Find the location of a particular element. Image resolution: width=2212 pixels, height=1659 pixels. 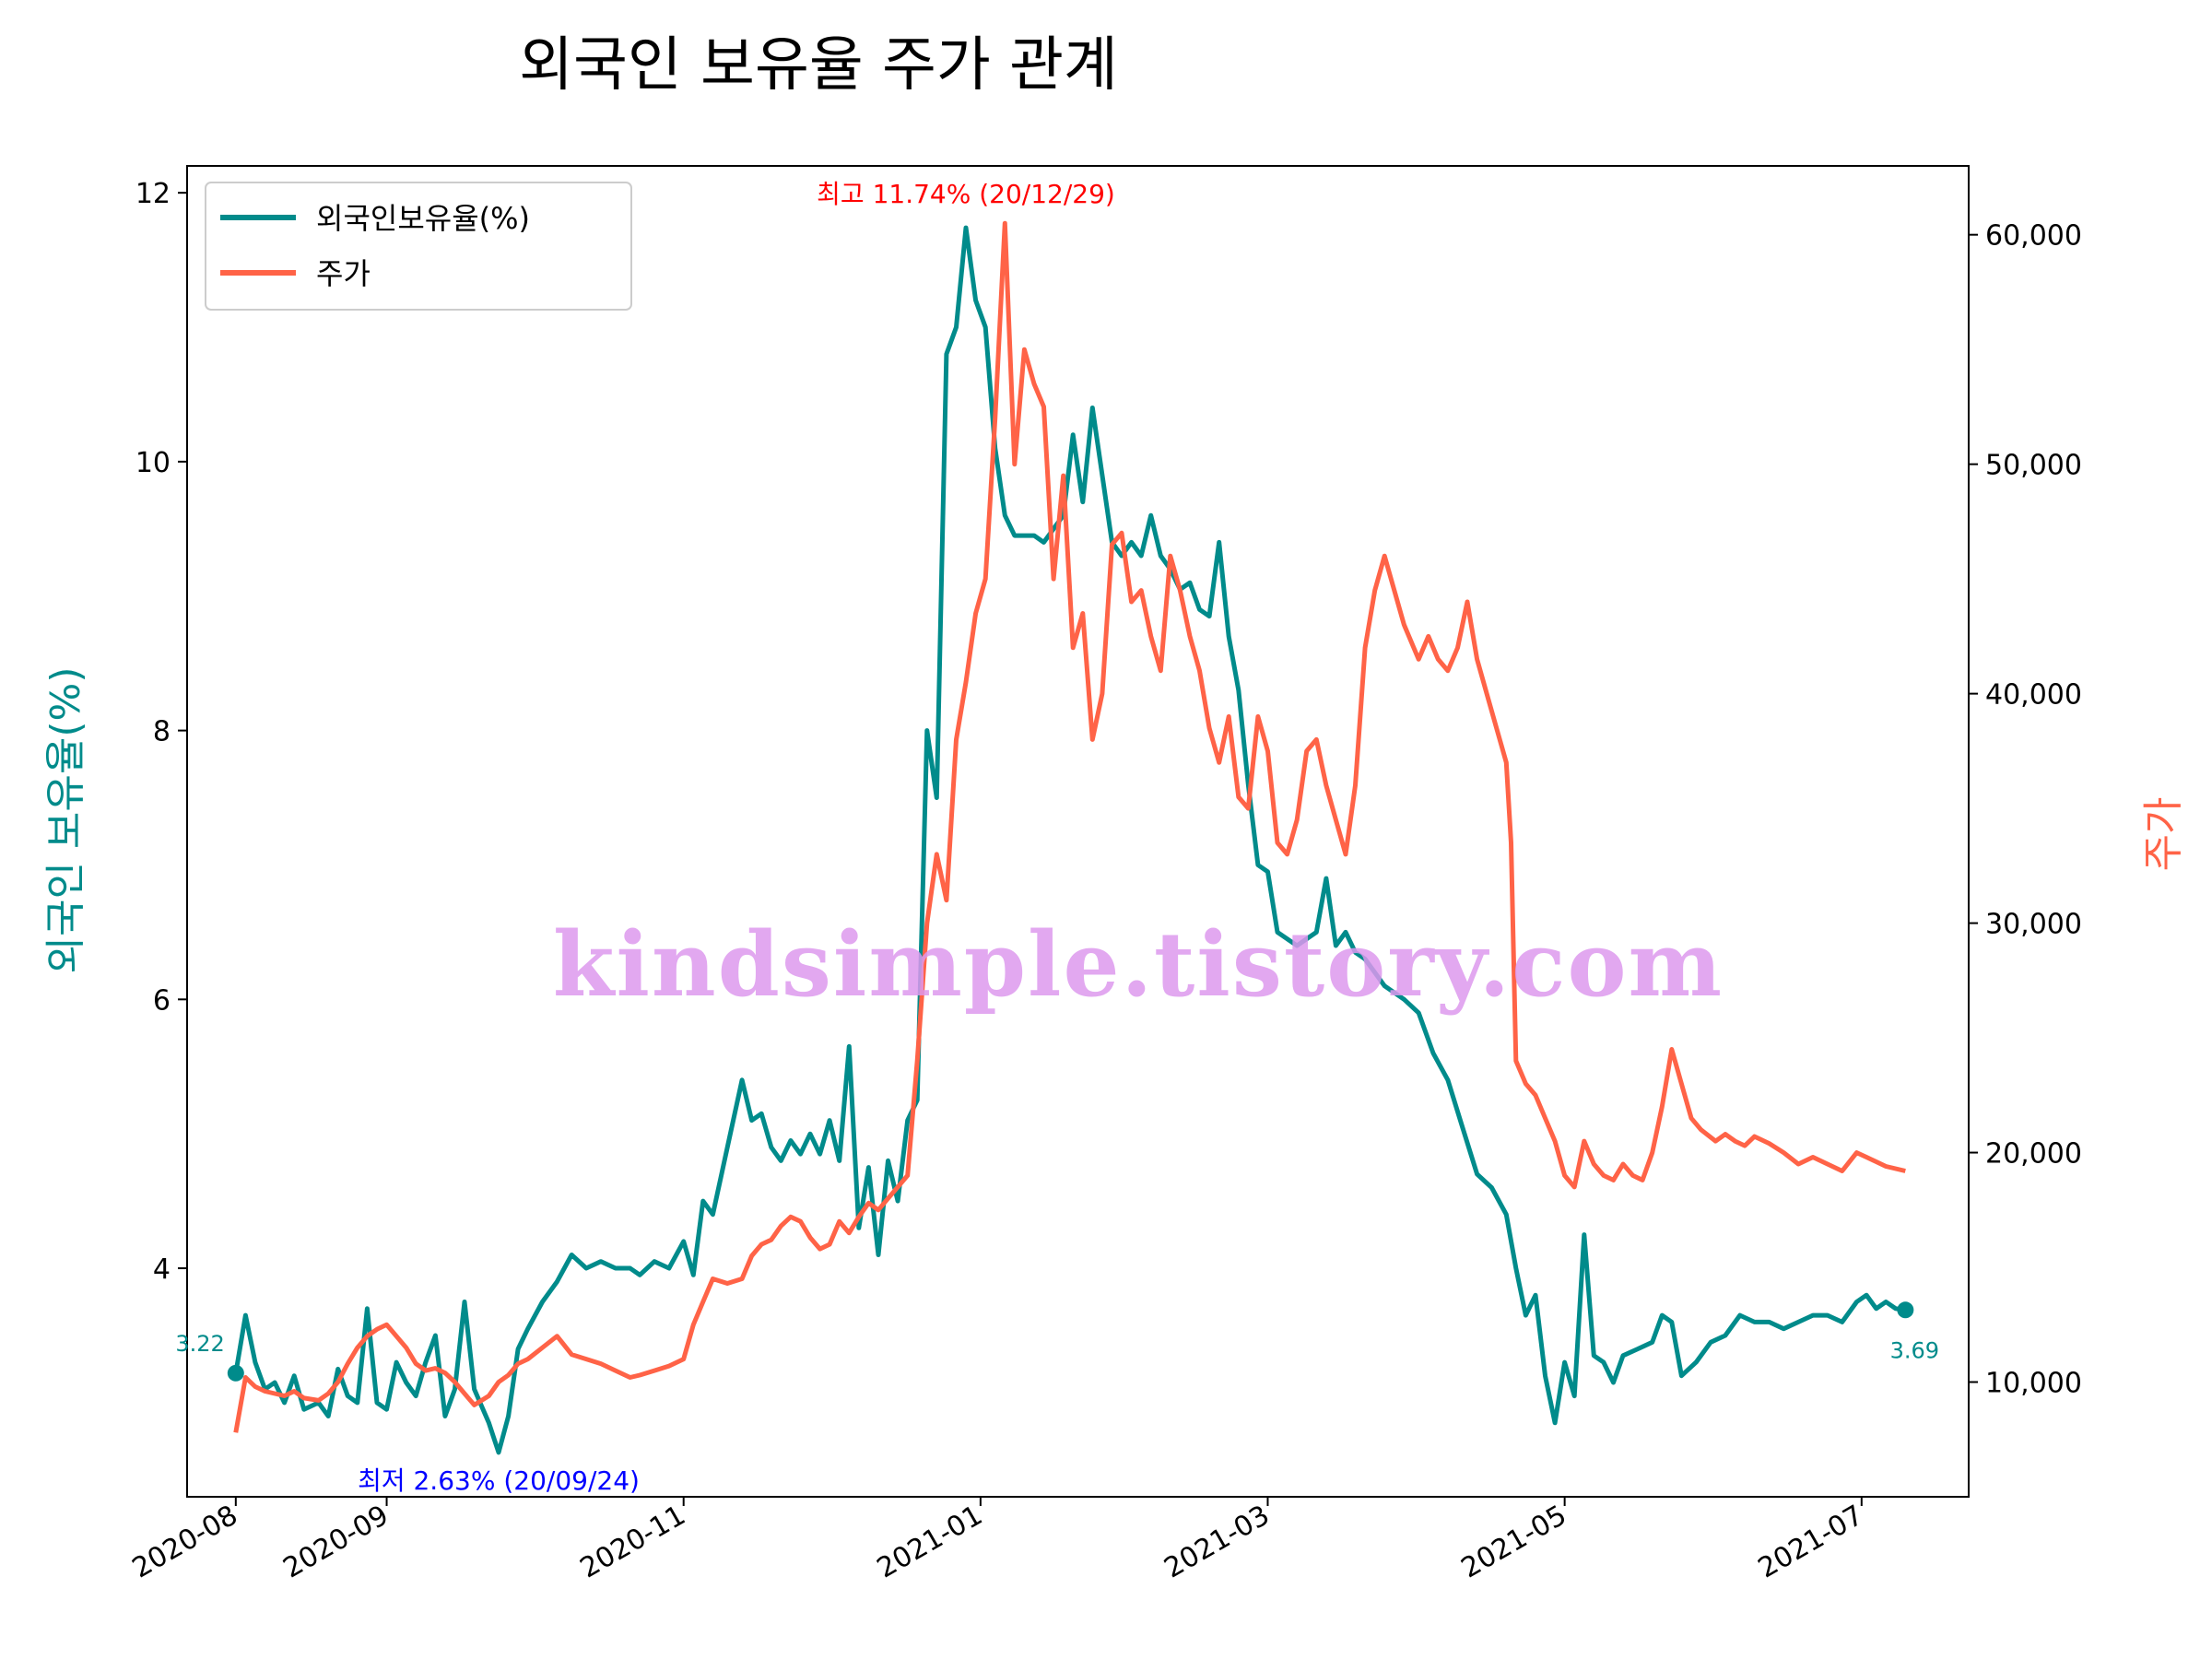

y-left-tick-label: 12 is located at coordinates (153, 194).